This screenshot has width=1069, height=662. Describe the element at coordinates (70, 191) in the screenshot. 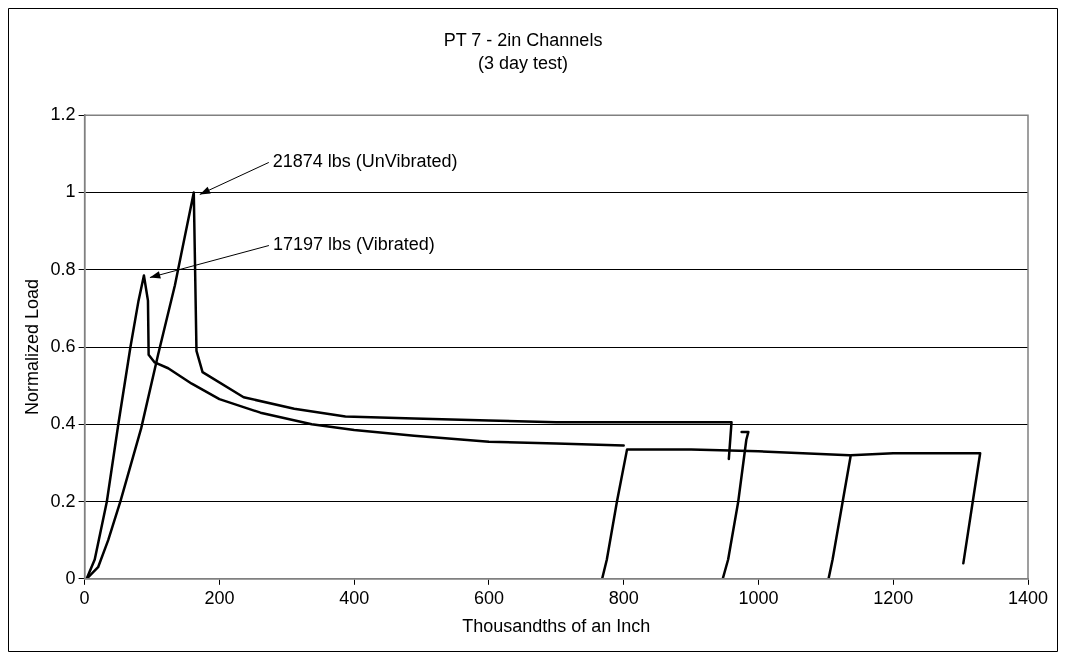

I see `y-tick-label: 1` at that location.